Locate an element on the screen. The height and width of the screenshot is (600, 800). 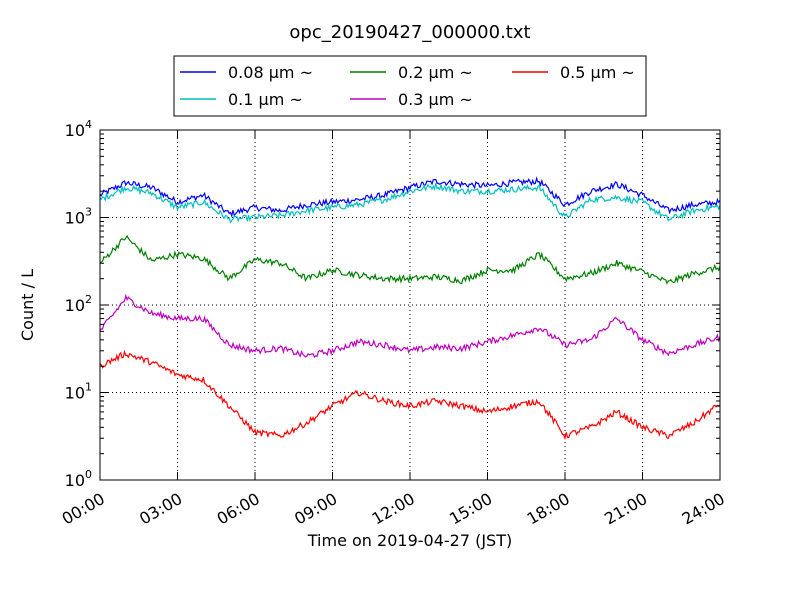
x-tick-label: 09:00 is located at coordinates (315, 509).